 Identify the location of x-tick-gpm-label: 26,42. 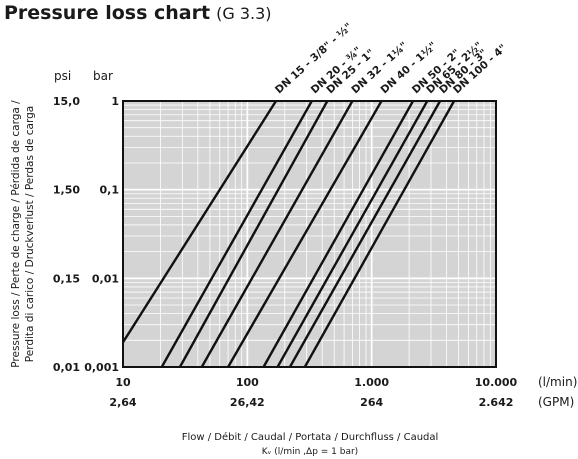
(247, 402).